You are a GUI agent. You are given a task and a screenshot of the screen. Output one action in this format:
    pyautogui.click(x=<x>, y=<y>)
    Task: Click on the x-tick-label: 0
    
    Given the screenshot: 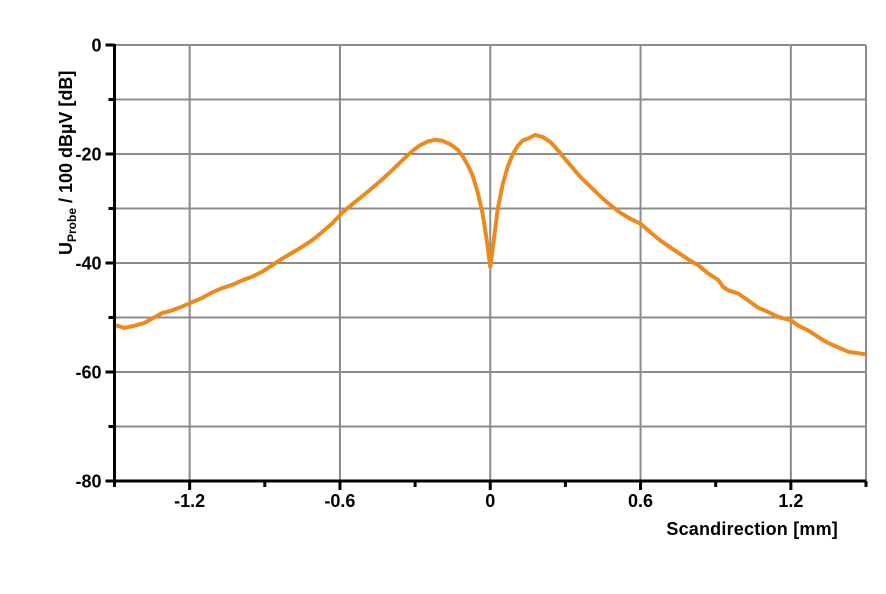 What is the action you would take?
    pyautogui.click(x=490, y=501)
    